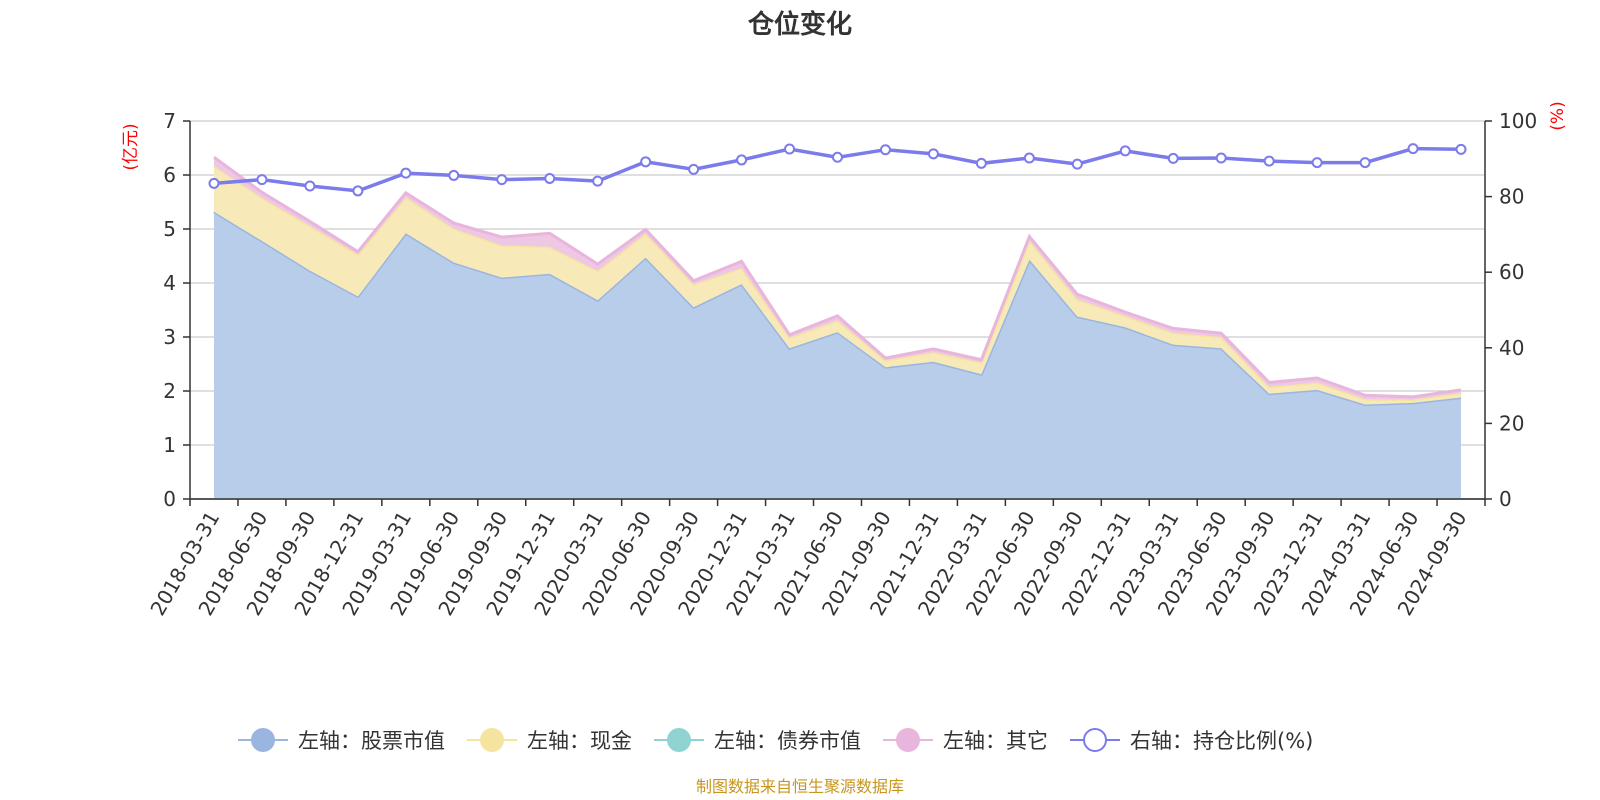 The height and width of the screenshot is (800, 1600). Describe the element at coordinates (1505, 499) in the screenshot. I see `right-axis-tick-label: 0` at that location.